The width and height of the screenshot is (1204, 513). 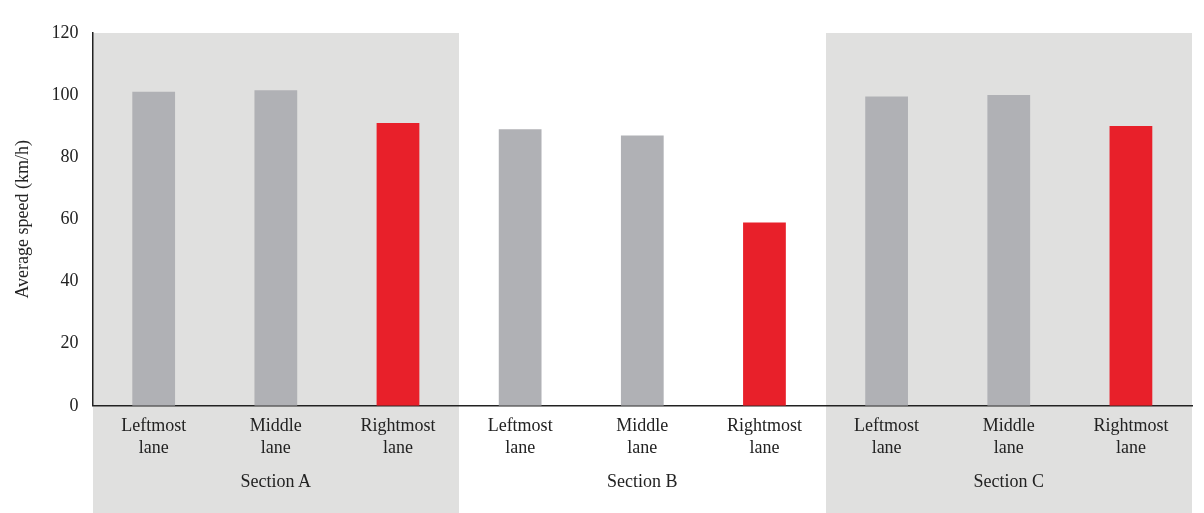 What do you see at coordinates (65, 31) in the screenshot?
I see `y-tick-label: 120` at bounding box center [65, 31].